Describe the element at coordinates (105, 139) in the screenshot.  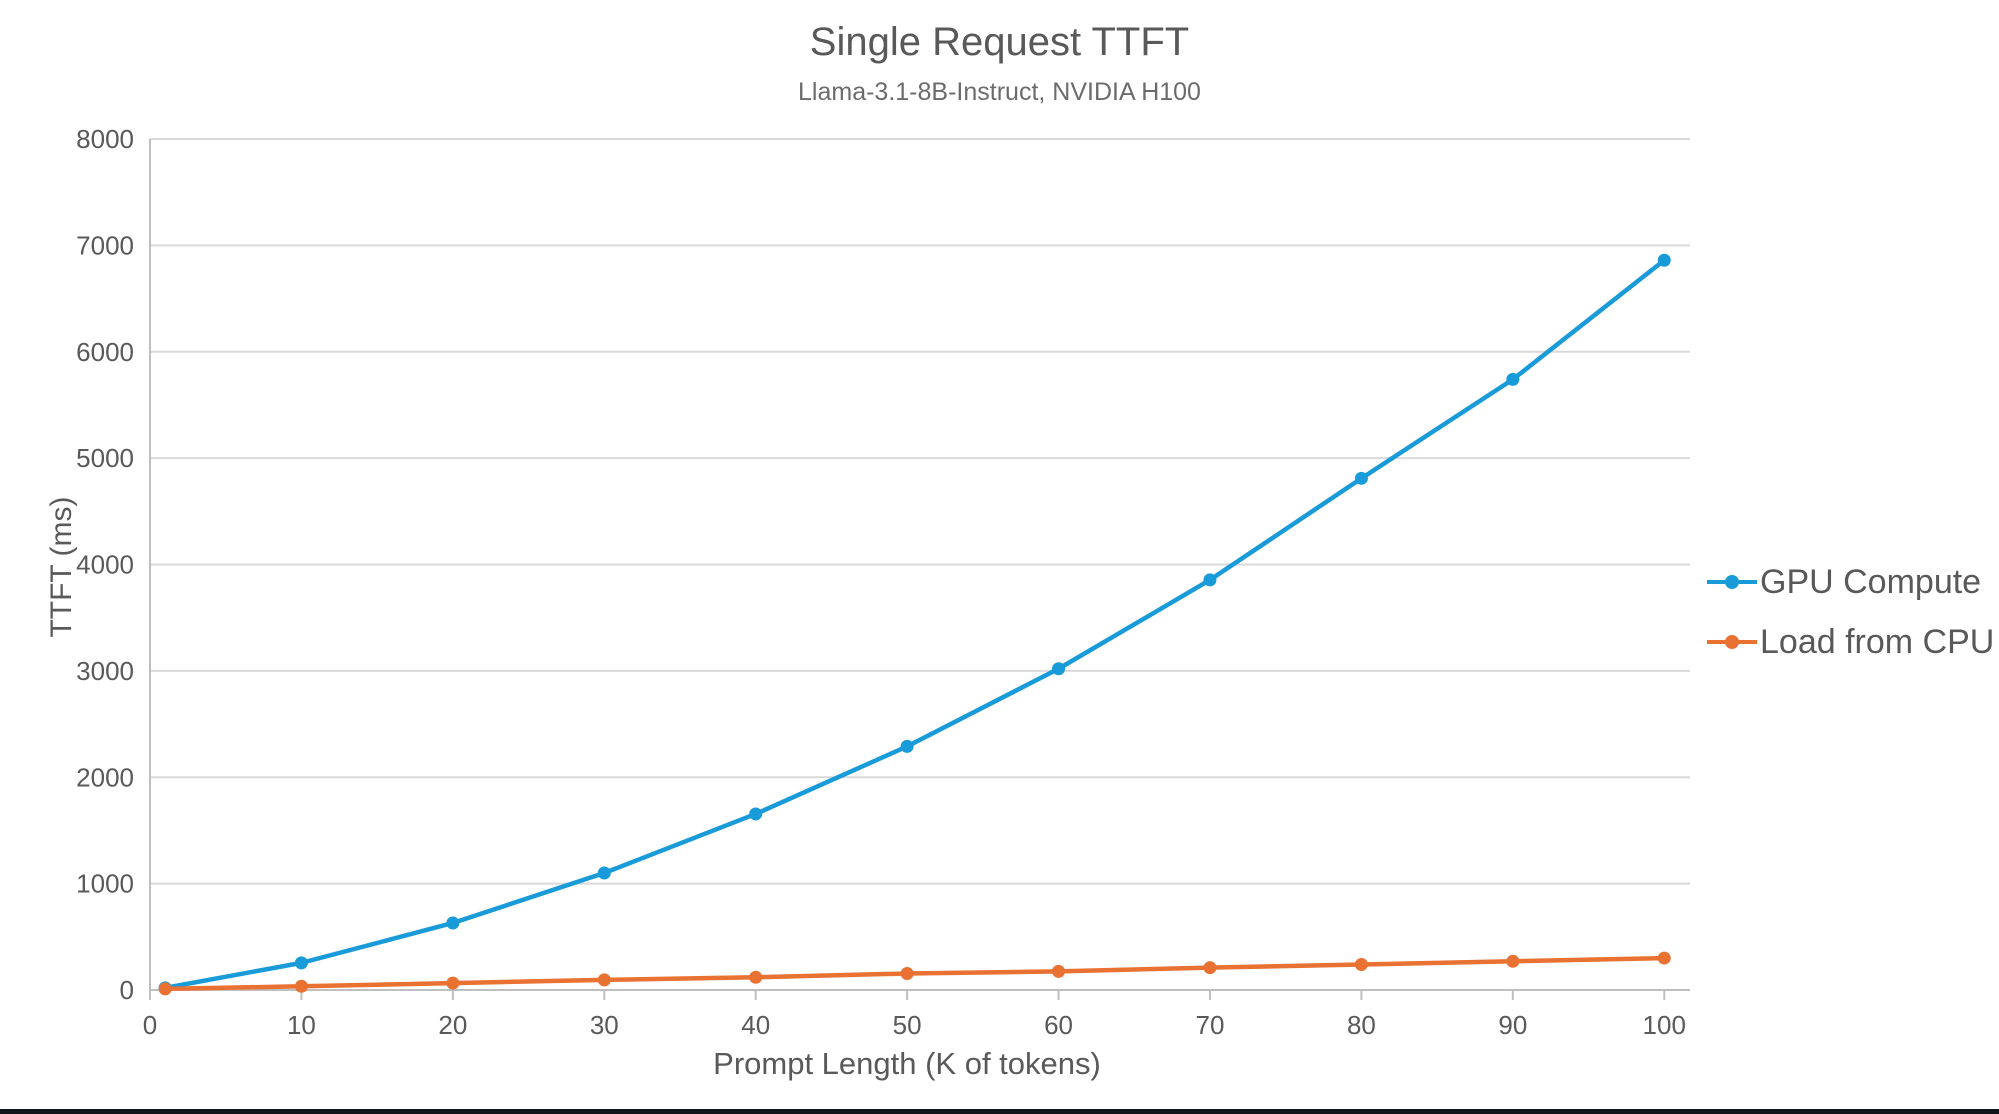
I see `y-tick-label-8000: 8000` at that location.